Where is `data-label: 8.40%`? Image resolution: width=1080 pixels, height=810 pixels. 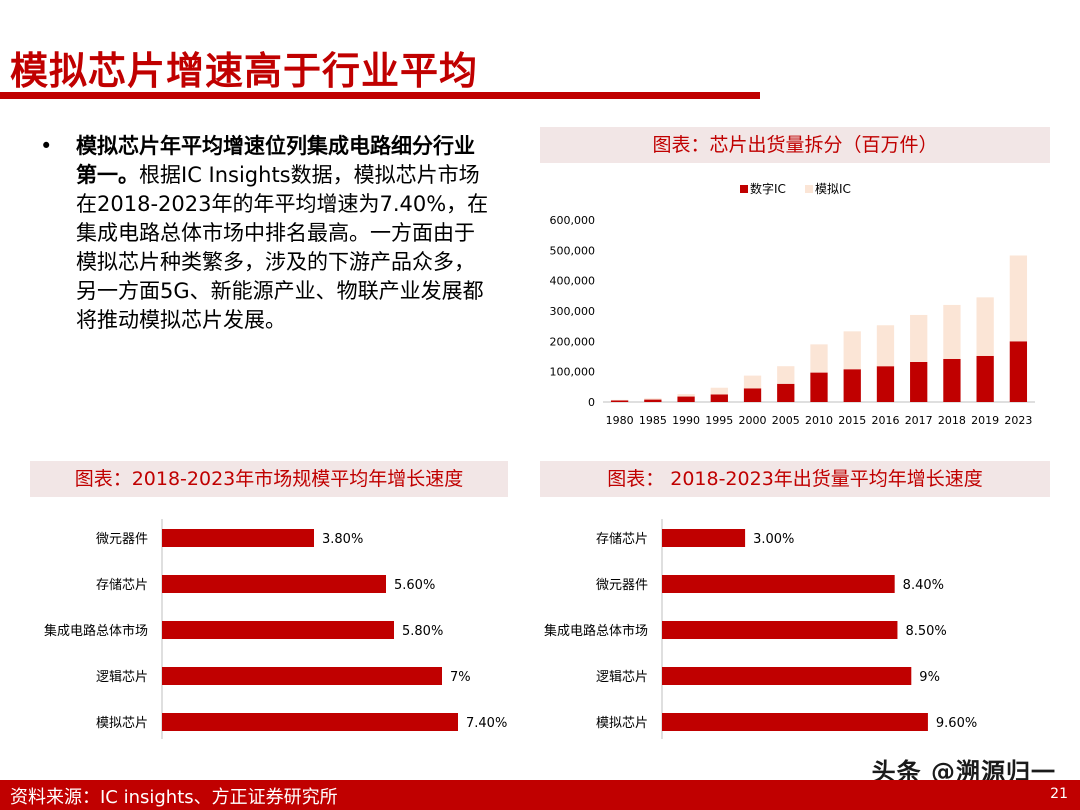
data-label: 8.40% is located at coordinates (923, 585).